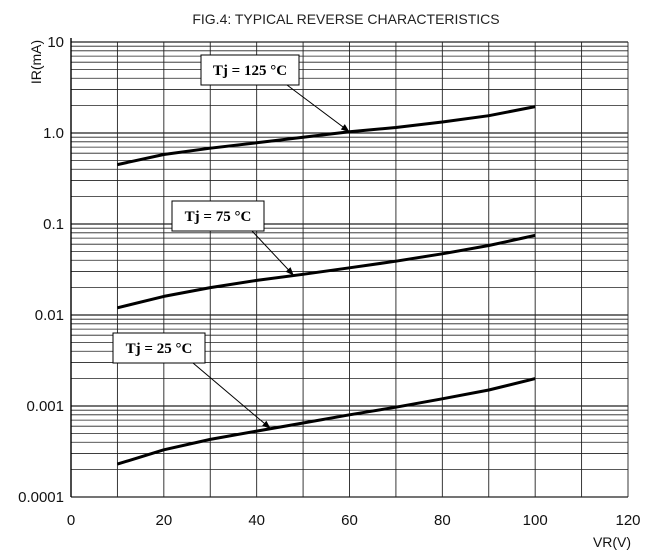 This screenshot has height=553, width=646. Describe the element at coordinates (442, 520) in the screenshot. I see `x-tick-label: 80` at that location.